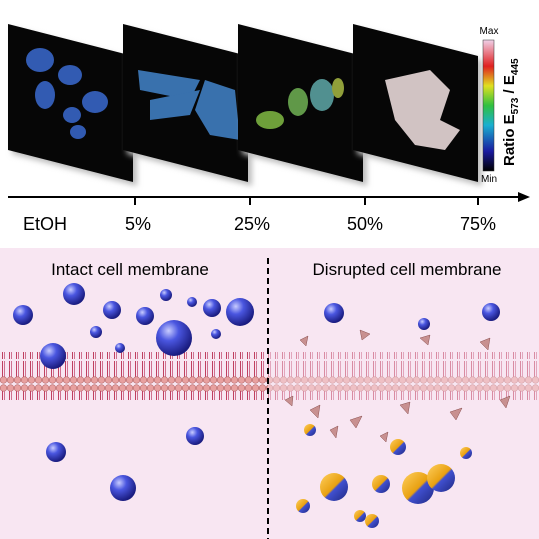  Describe the element at coordinates (515, 105) in the screenshot. I see `label-sub: 573` at that location.